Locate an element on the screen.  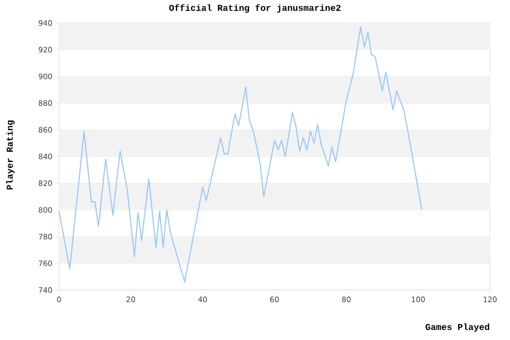
chart-title: Official Rating for janusmarine2 is located at coordinates (255, 8).